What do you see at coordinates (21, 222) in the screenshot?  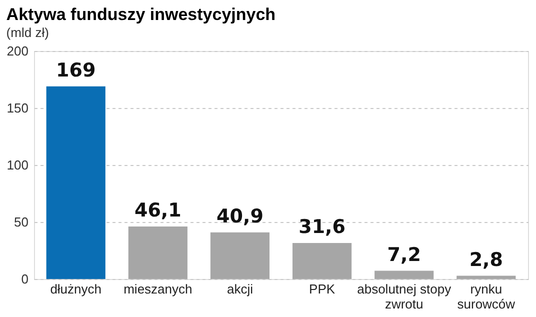 I see `y-tick-label: 50` at bounding box center [21, 222].